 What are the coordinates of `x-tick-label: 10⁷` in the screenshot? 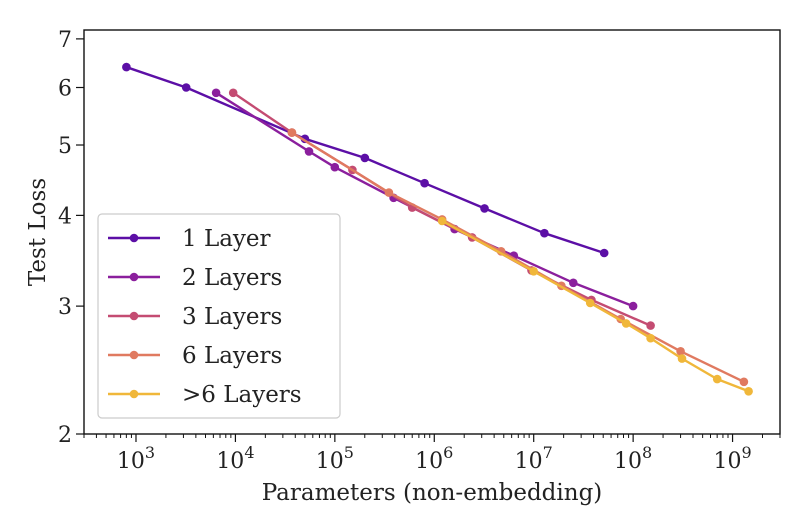 It's located at (534, 458).